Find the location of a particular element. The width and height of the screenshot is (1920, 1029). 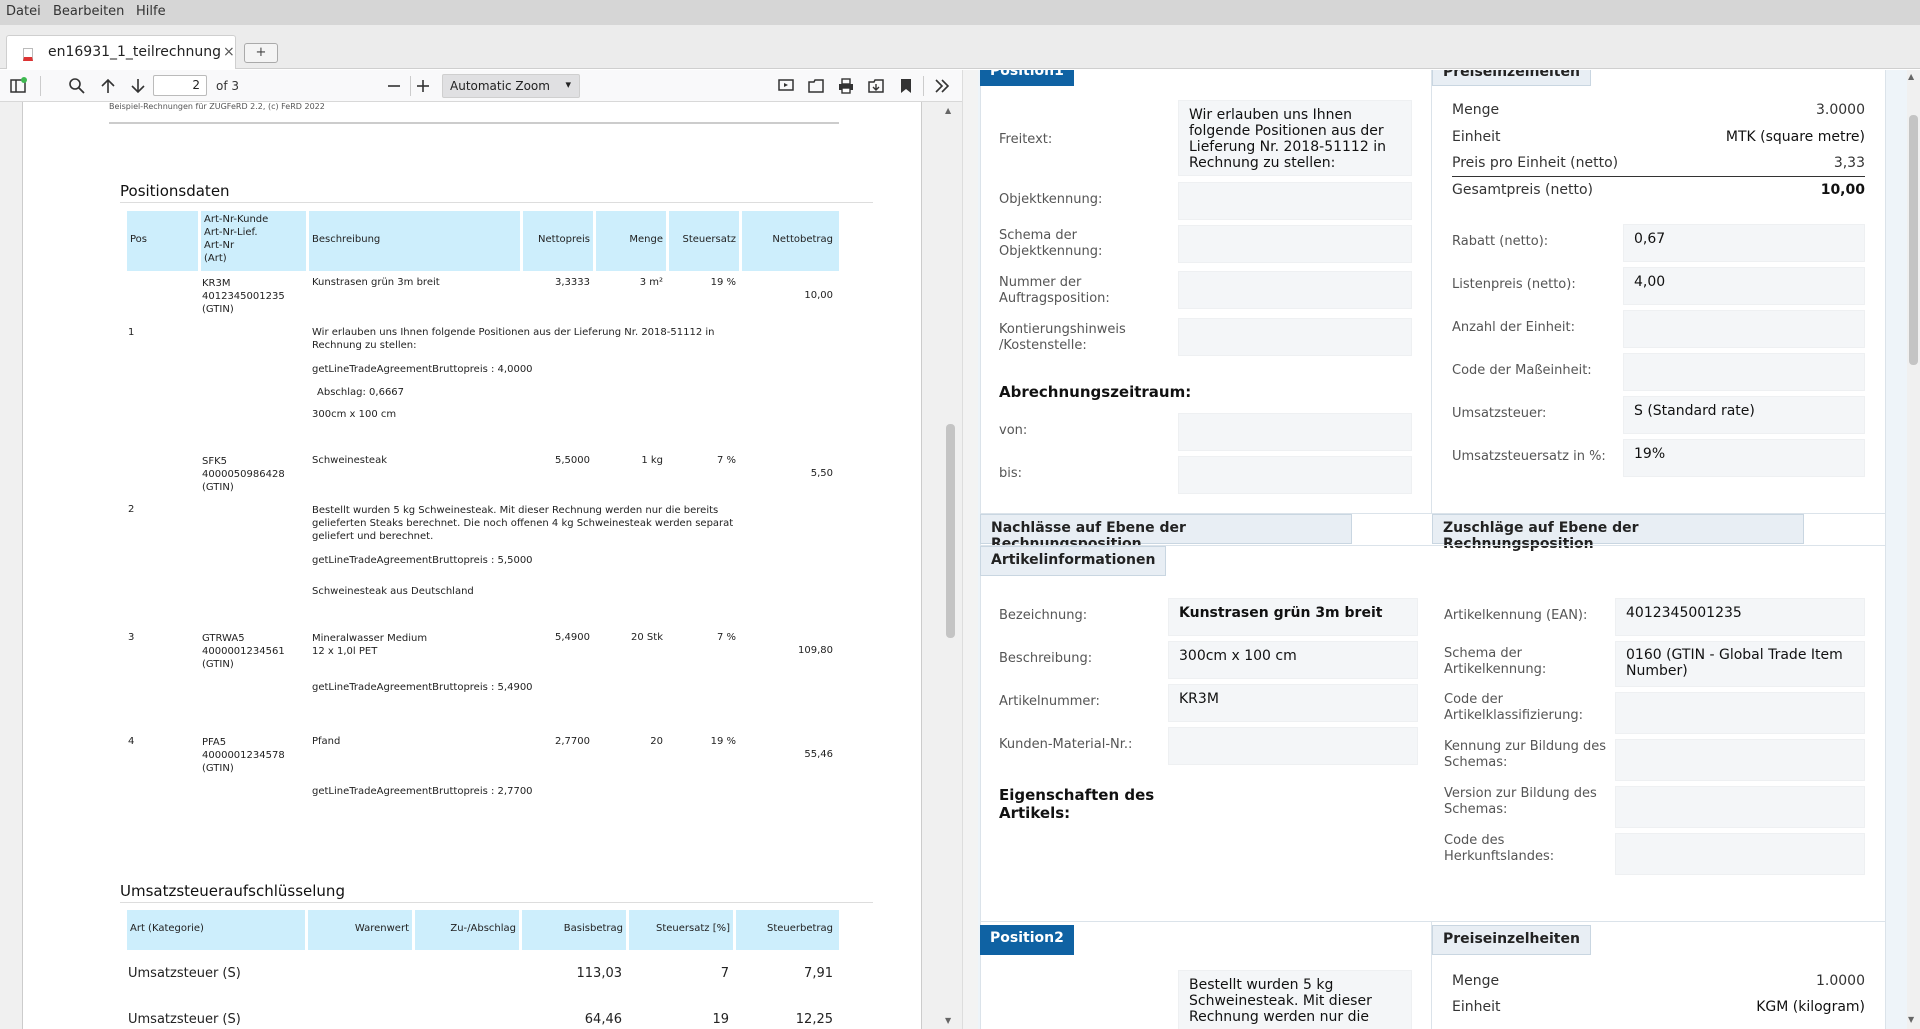

header-menge: Menge is located at coordinates (631, 241).